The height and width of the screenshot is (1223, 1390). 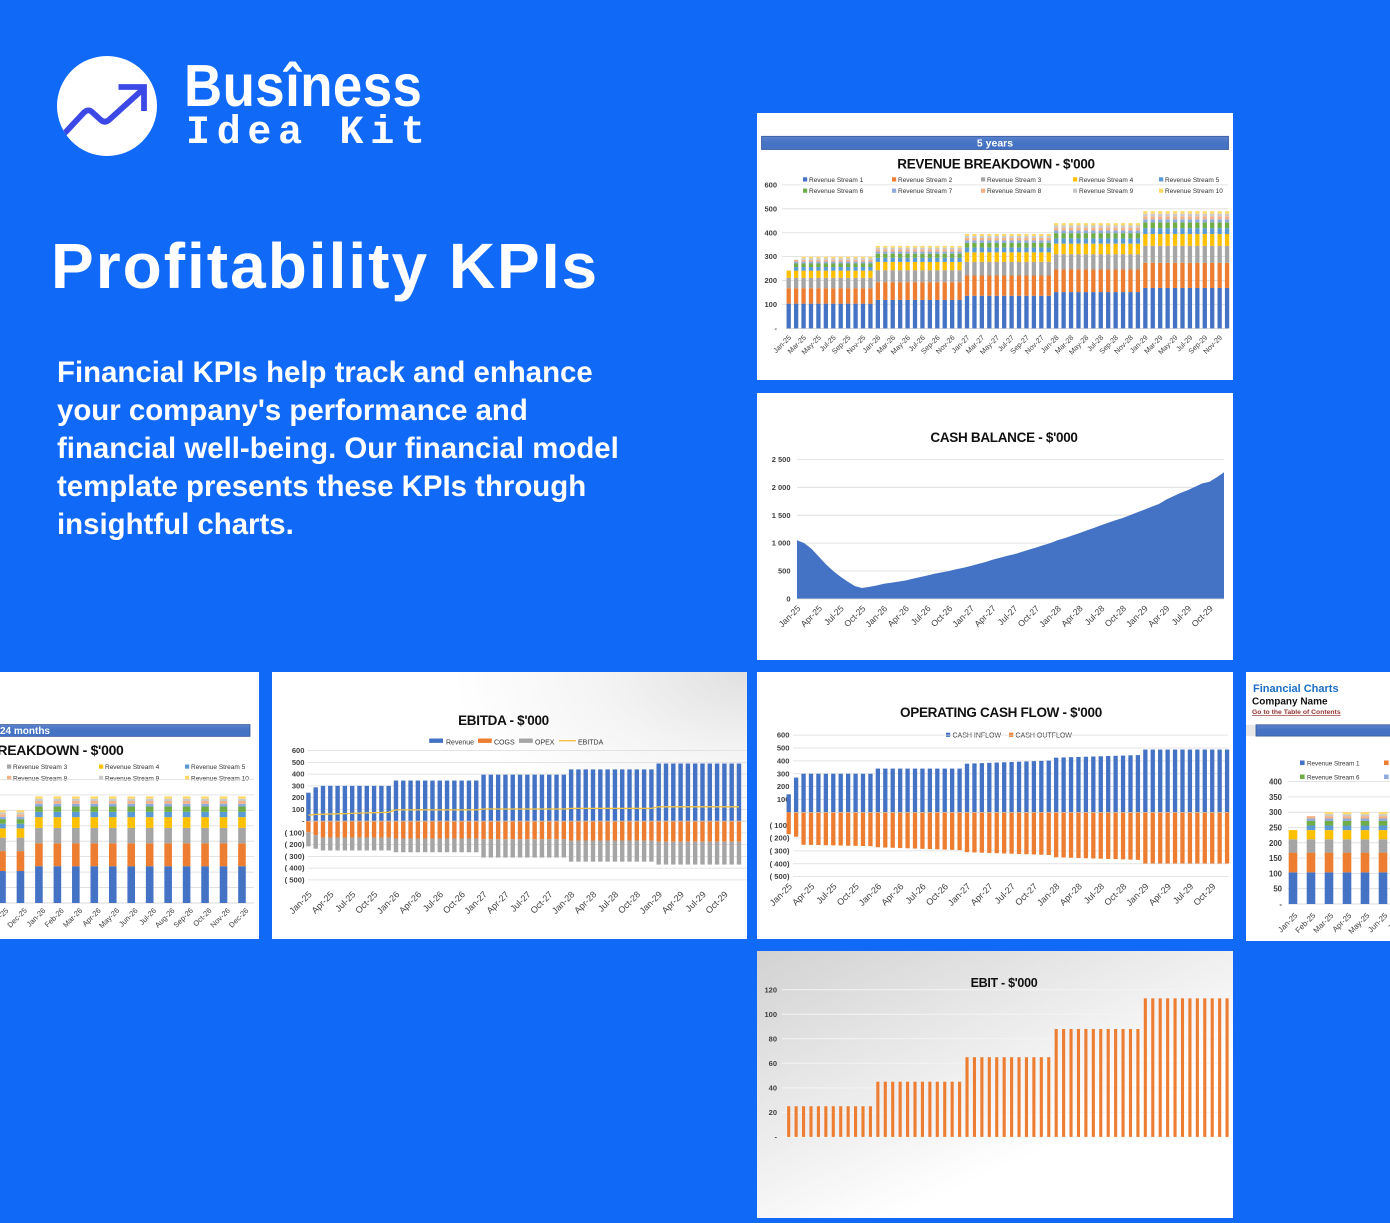 What do you see at coordinates (183, 917) in the screenshot?
I see `svg-text: Sep-26` at bounding box center [183, 917].